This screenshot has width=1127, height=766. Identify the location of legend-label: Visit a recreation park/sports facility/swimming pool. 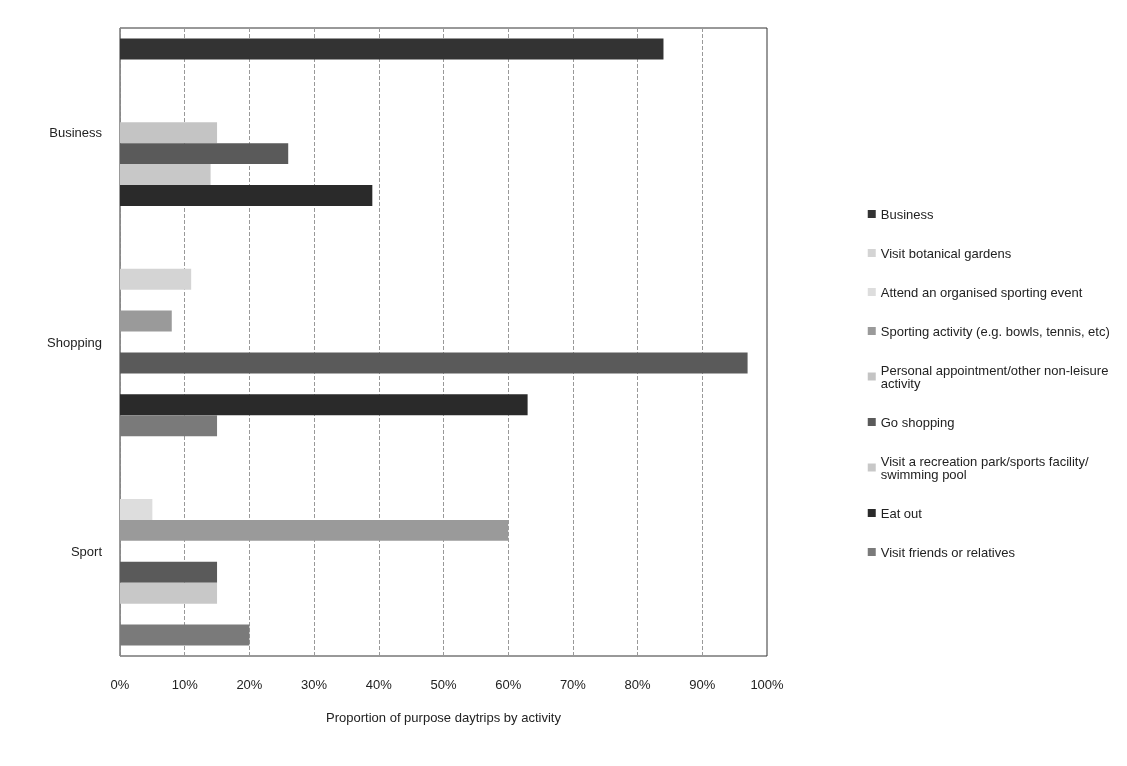
(984, 467).